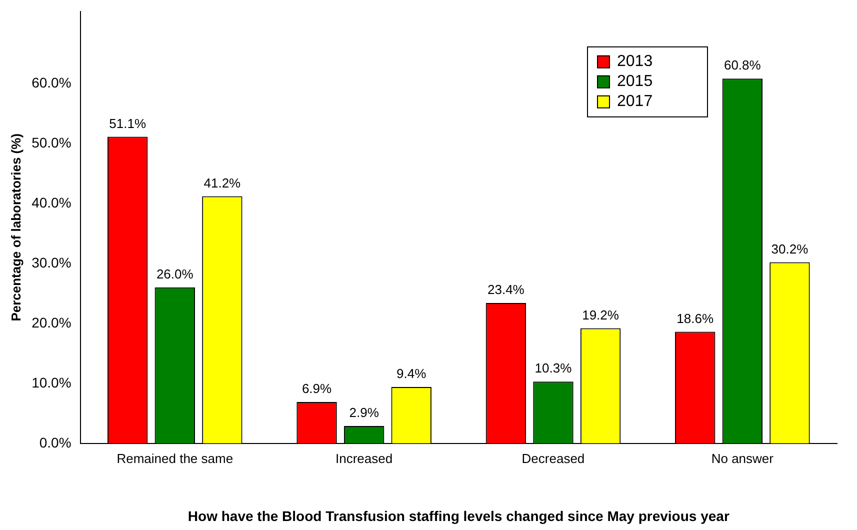 This screenshot has width=857, height=530. I want to click on y-tick-label: 30.0%, so click(52, 262).